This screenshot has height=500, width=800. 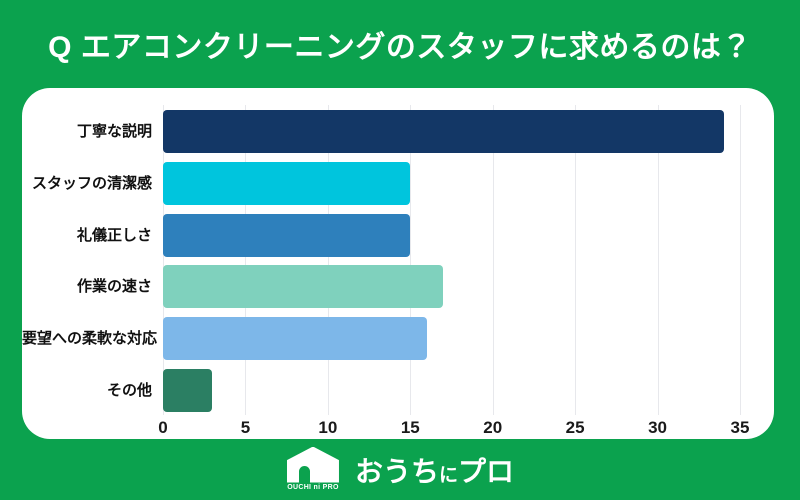 What do you see at coordinates (312, 464) in the screenshot?
I see `house-shape` at bounding box center [312, 464].